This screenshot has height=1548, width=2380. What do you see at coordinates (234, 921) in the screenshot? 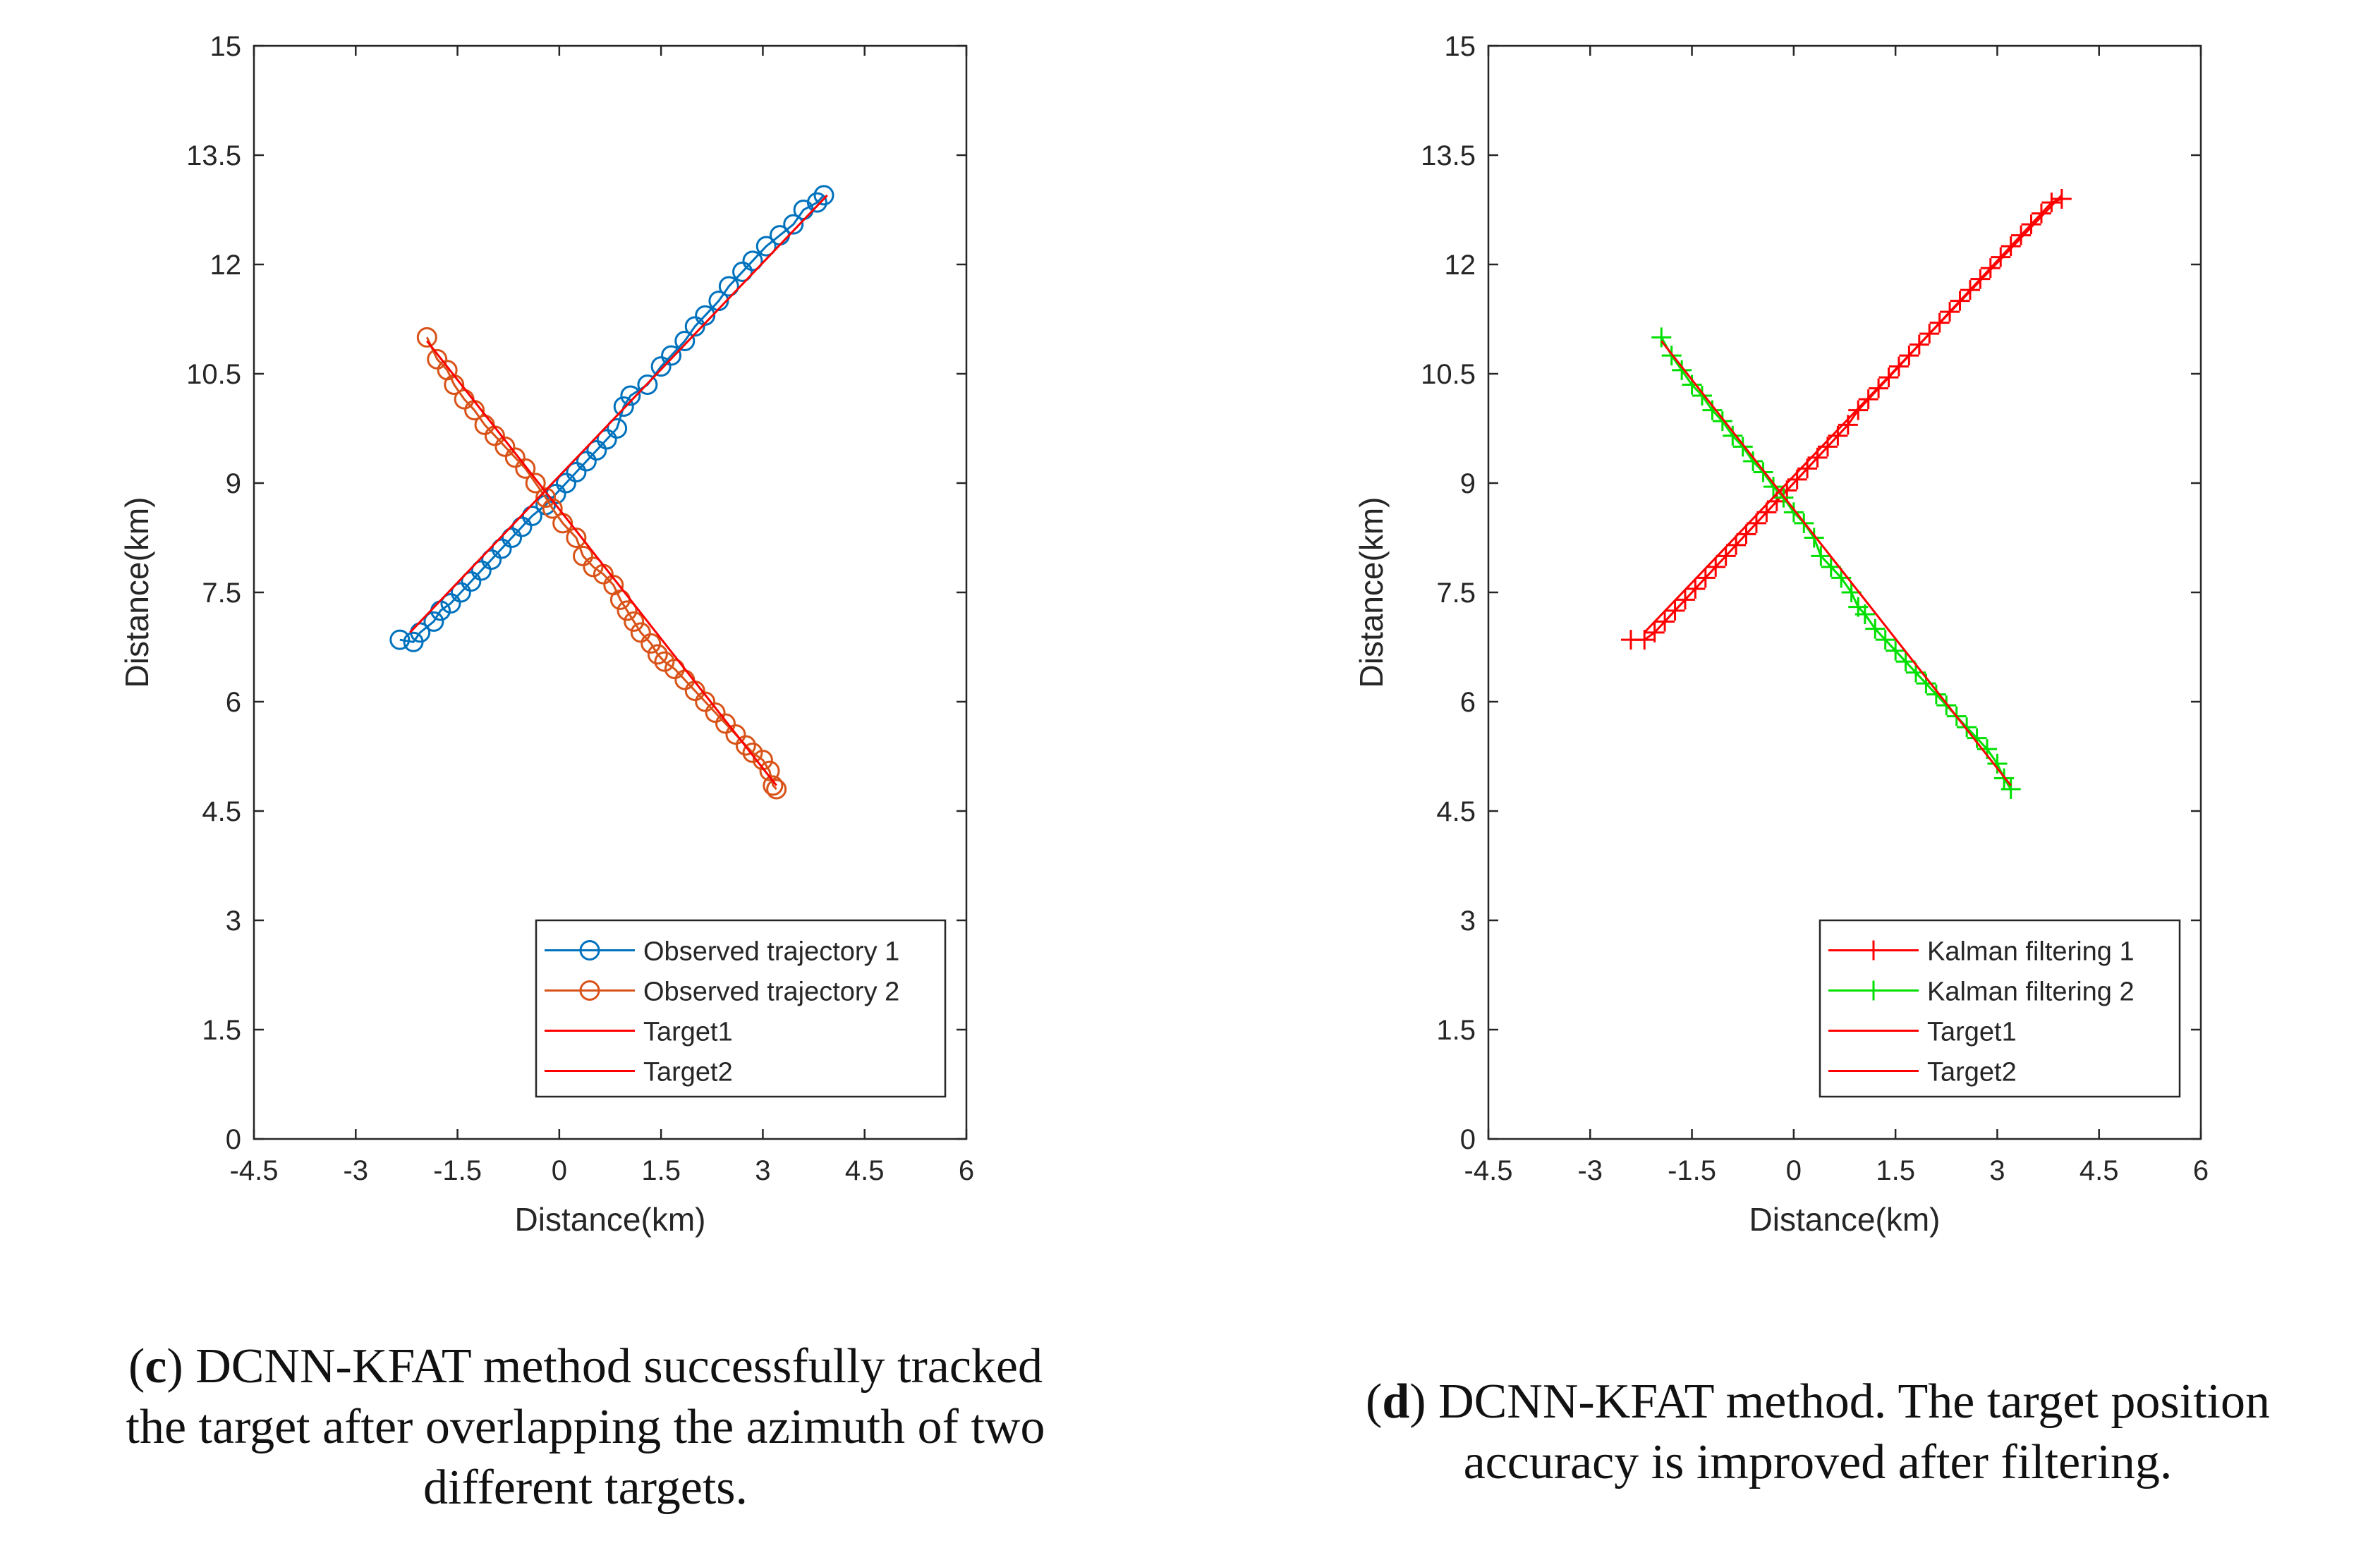
I see `y-tick-label: 3` at bounding box center [234, 921].